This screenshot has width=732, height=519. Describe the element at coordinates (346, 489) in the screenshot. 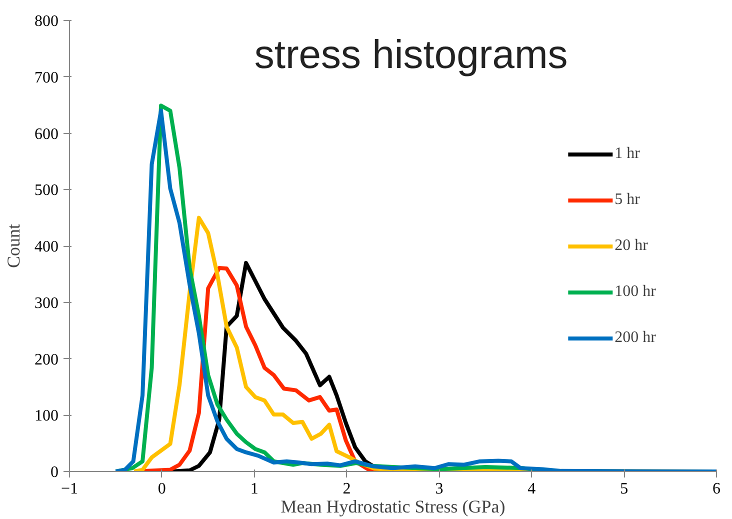

I see `x-tick-label: 2` at that location.